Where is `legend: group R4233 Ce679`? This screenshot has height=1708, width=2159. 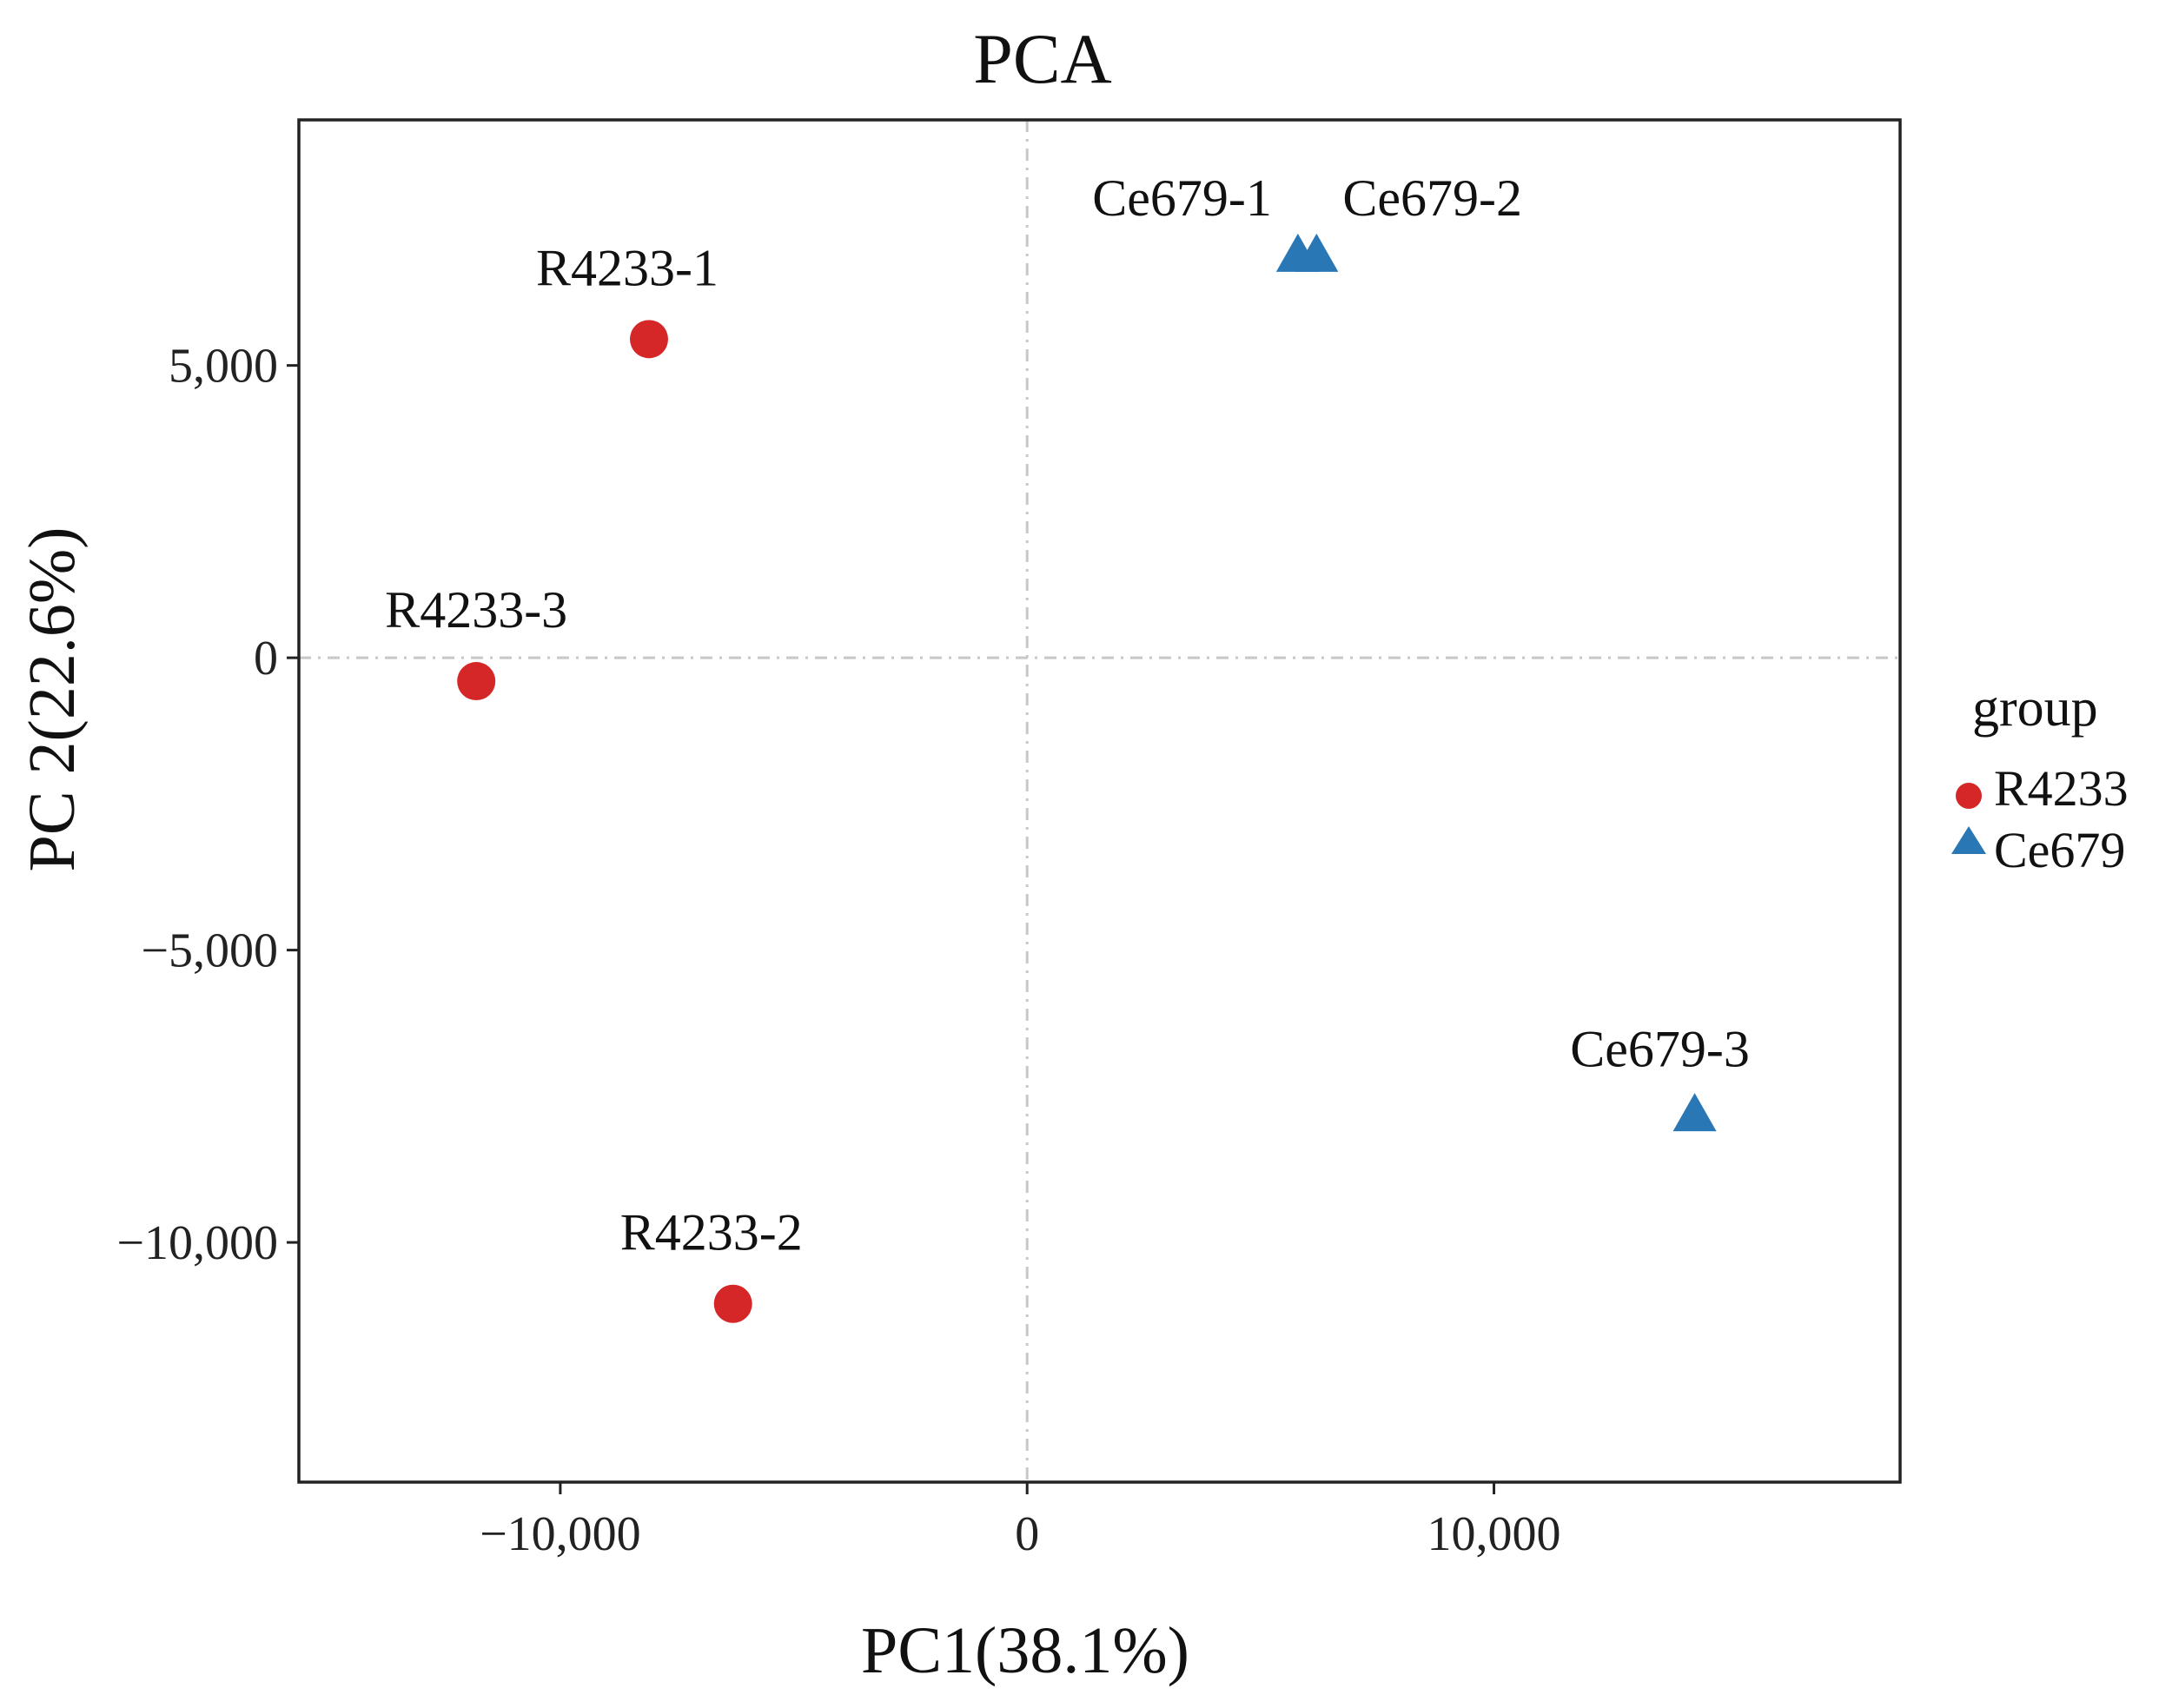
legend: group R4233 Ce679 is located at coordinates (2040, 778).